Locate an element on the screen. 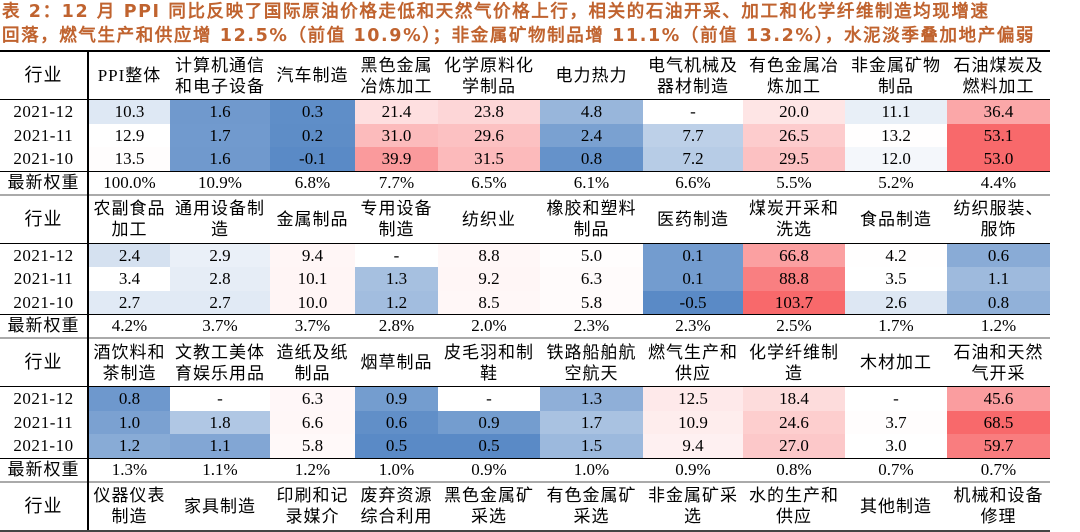 The image size is (1080, 532). heatmap-cell: 0.2 is located at coordinates (312, 135).